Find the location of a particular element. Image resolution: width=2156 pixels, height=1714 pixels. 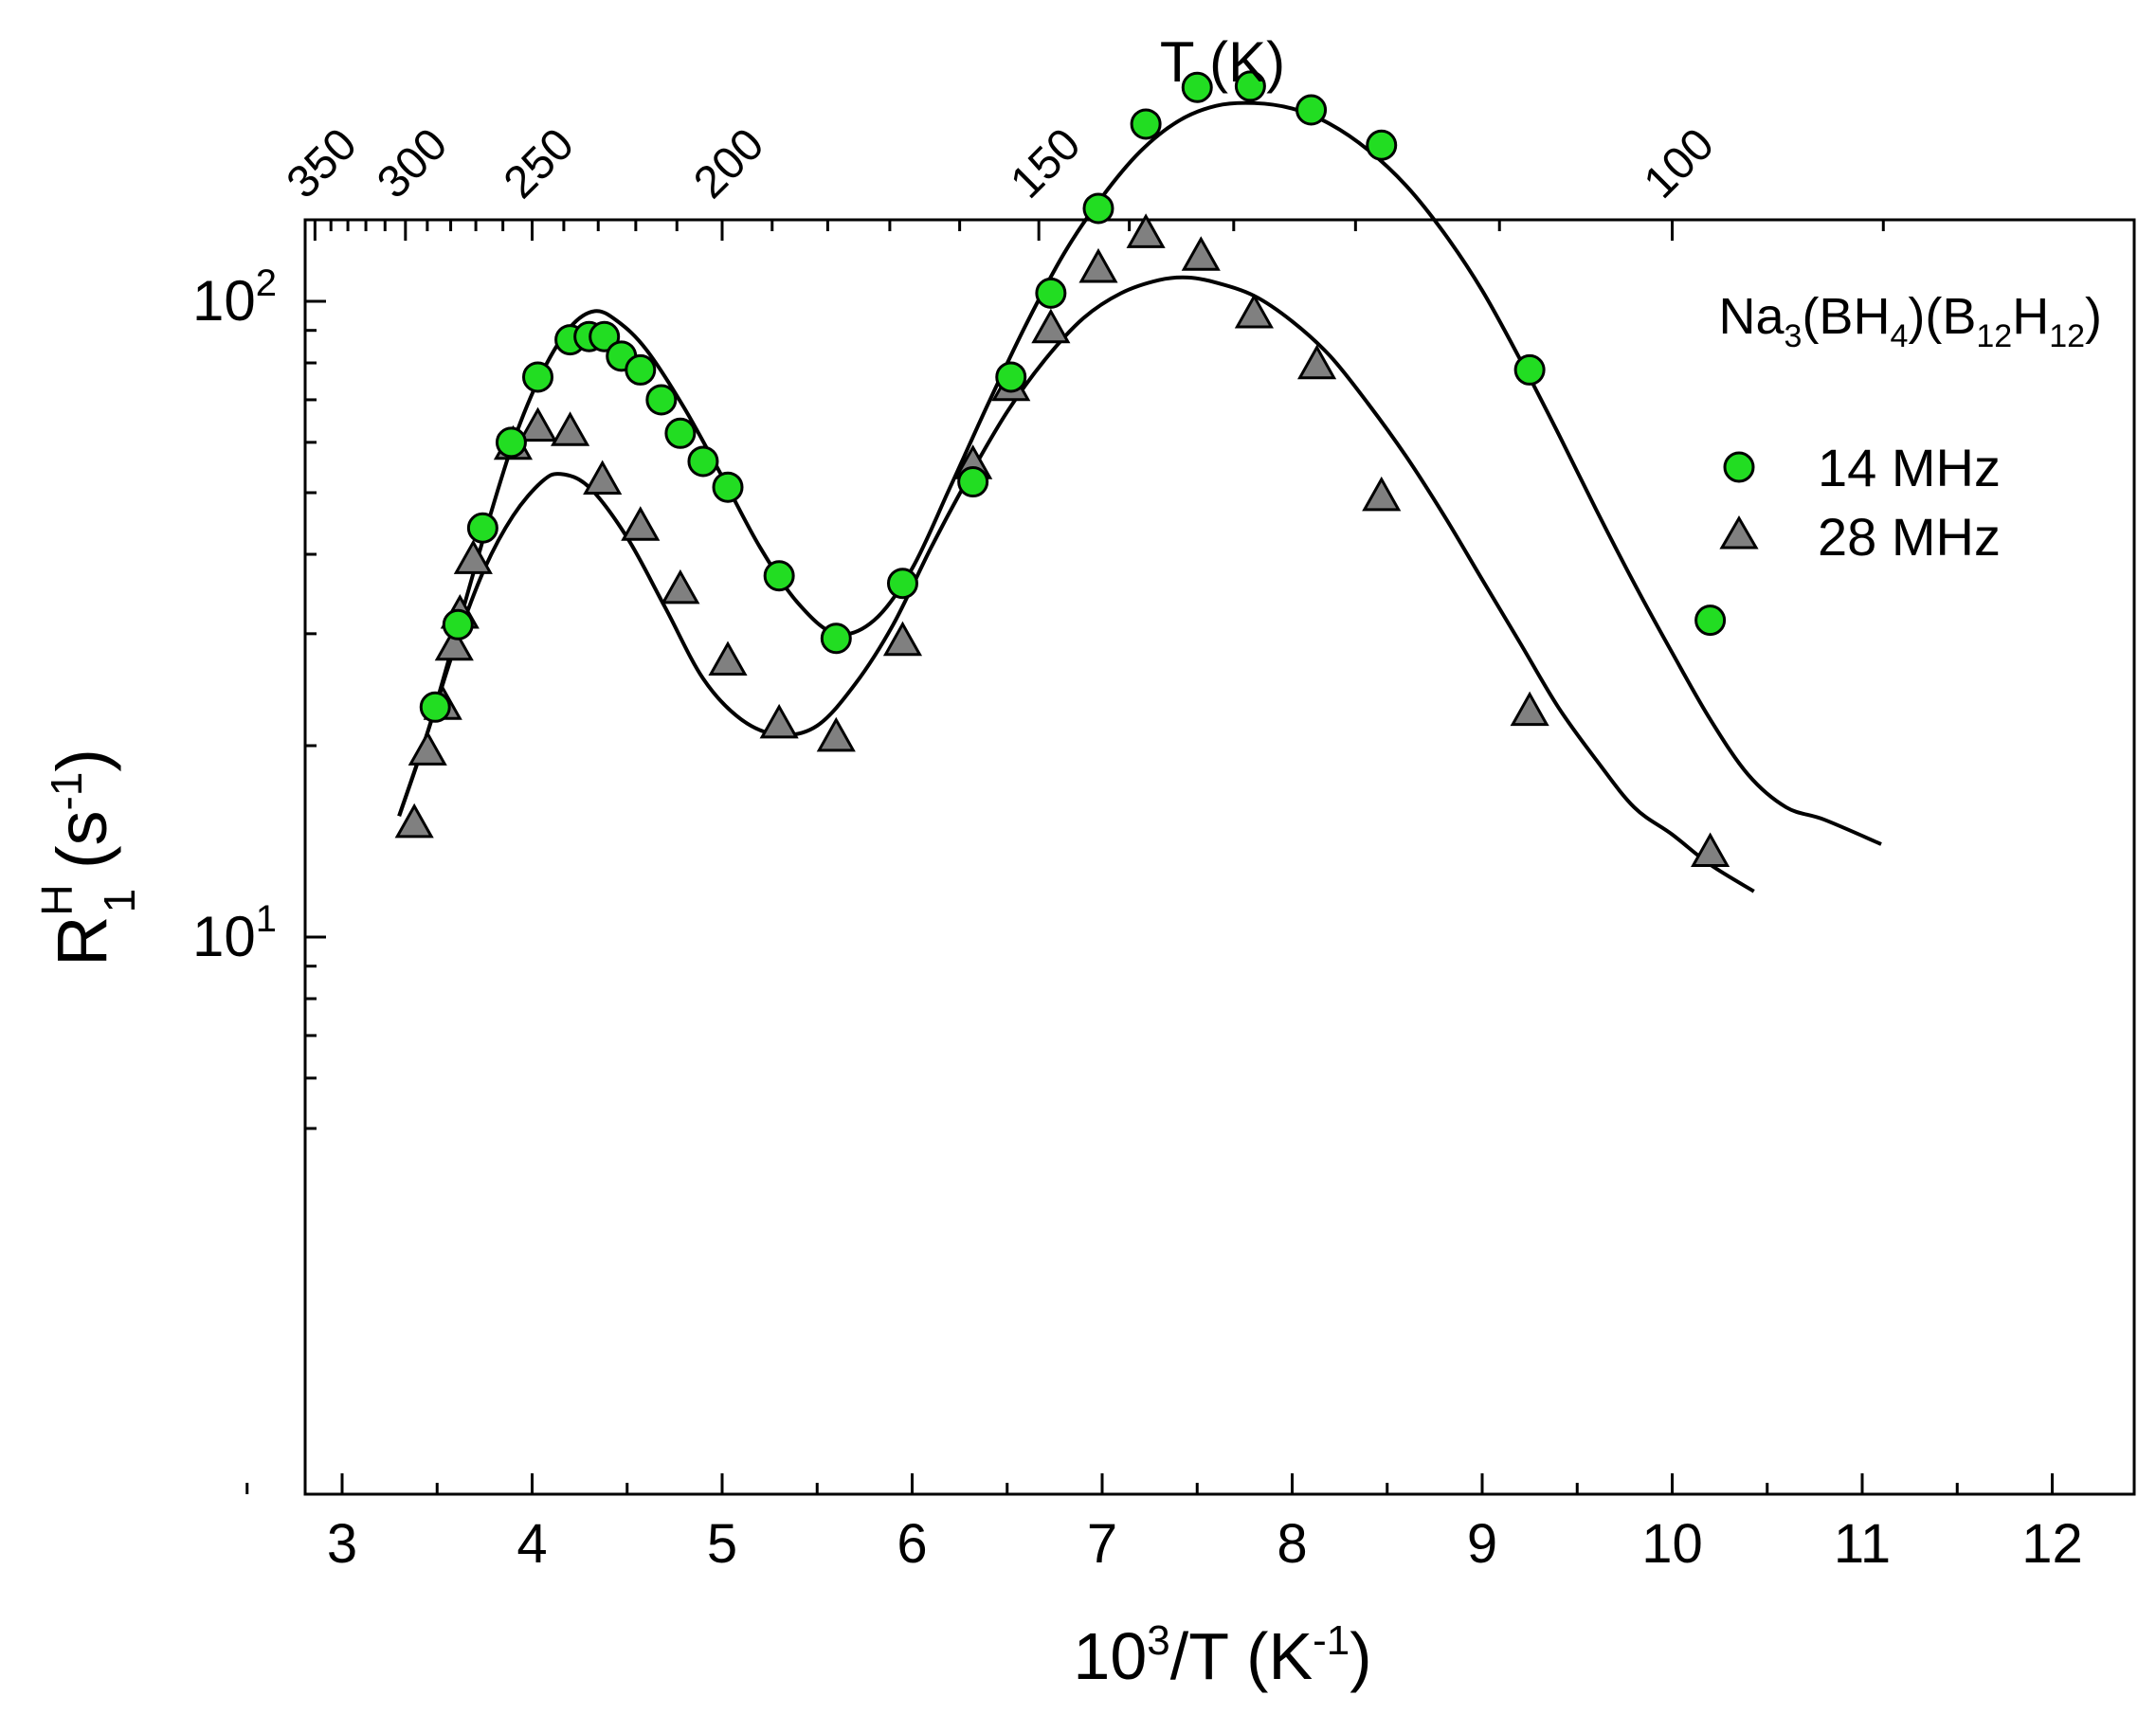

x-tick-label: 4 is located at coordinates (531, 1544).